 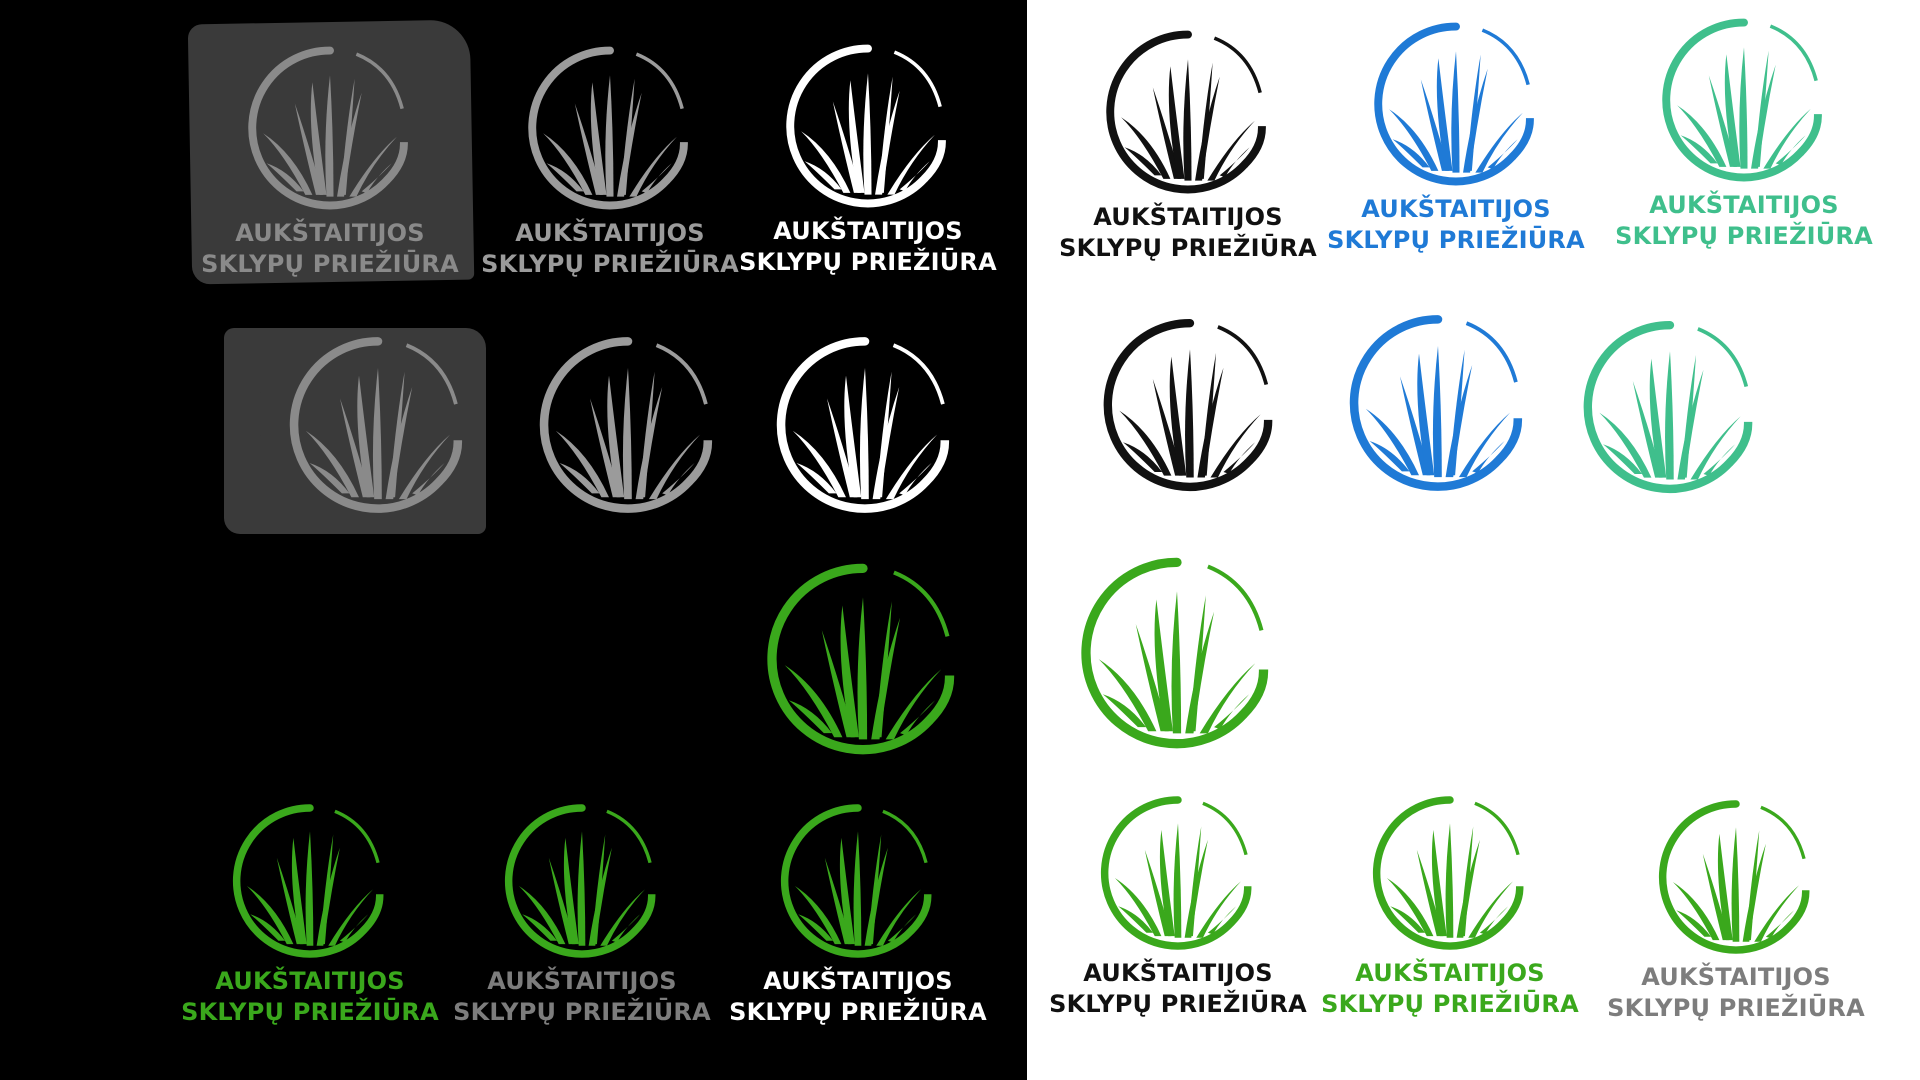 I want to click on logo-light-teal-full: AUKŠTAITIJOS SKLYPŲ PRIEŽIŪRA, so click(x=1744, y=132).